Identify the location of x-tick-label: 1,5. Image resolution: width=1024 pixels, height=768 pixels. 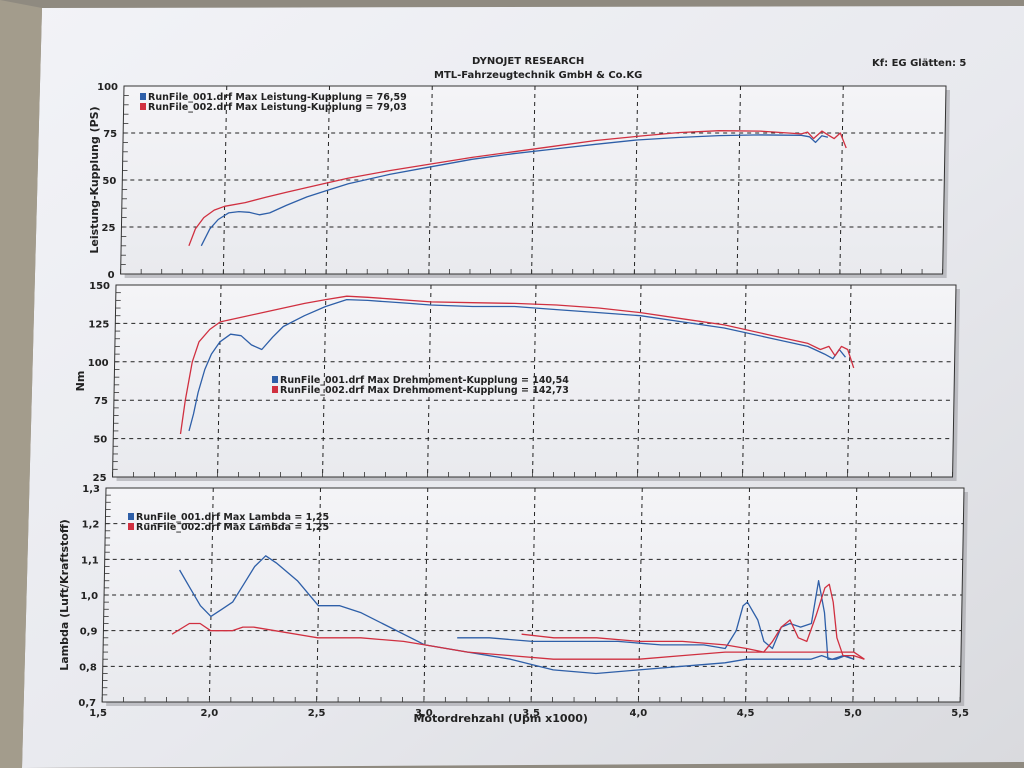
(98, 713).